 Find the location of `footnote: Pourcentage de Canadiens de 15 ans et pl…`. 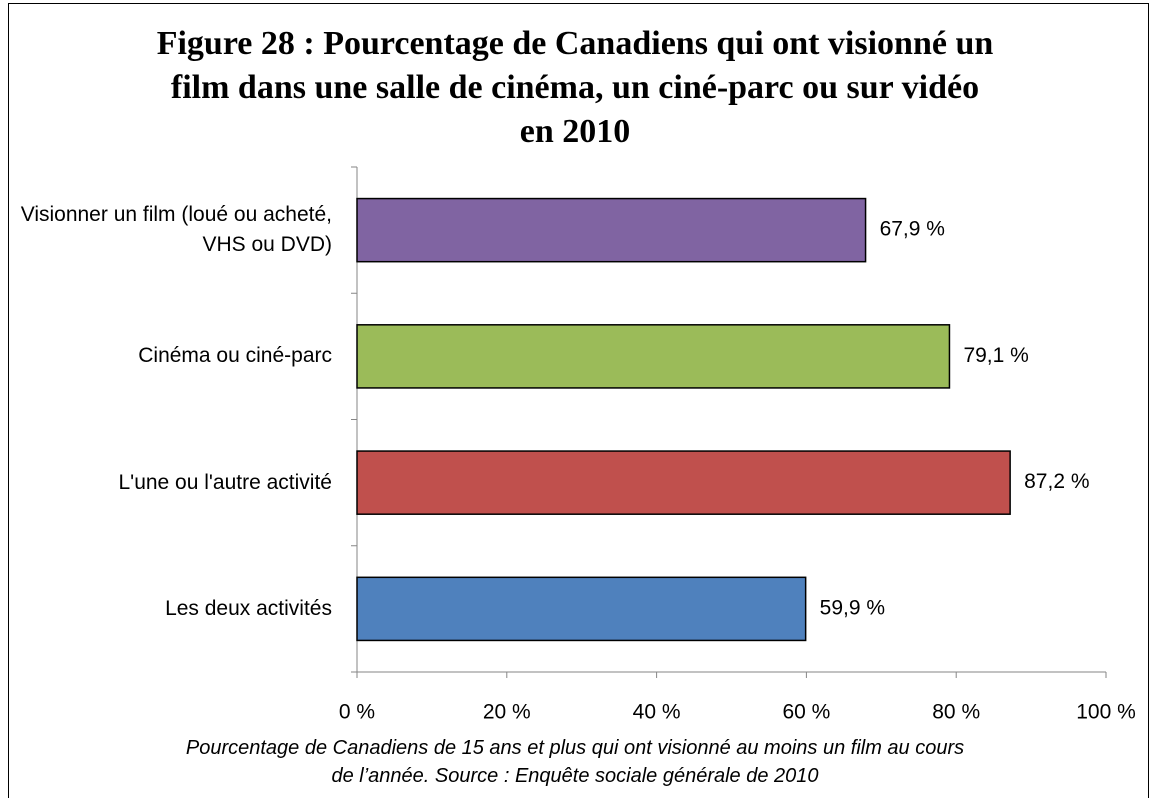

footnote: Pourcentage de Canadiens de 15 ans et pl… is located at coordinates (575, 762).